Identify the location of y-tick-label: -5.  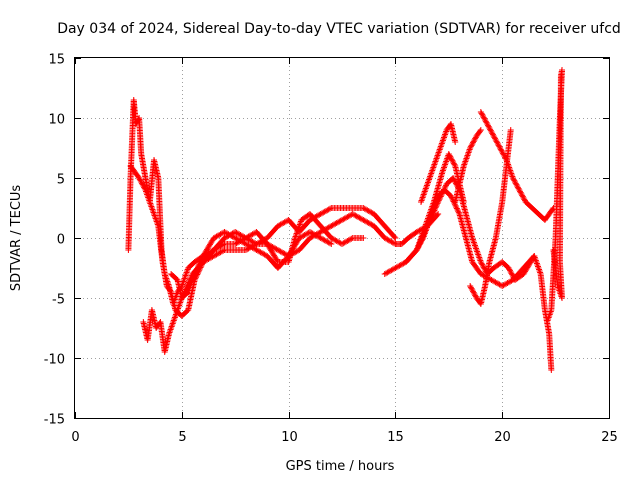
(58, 300).